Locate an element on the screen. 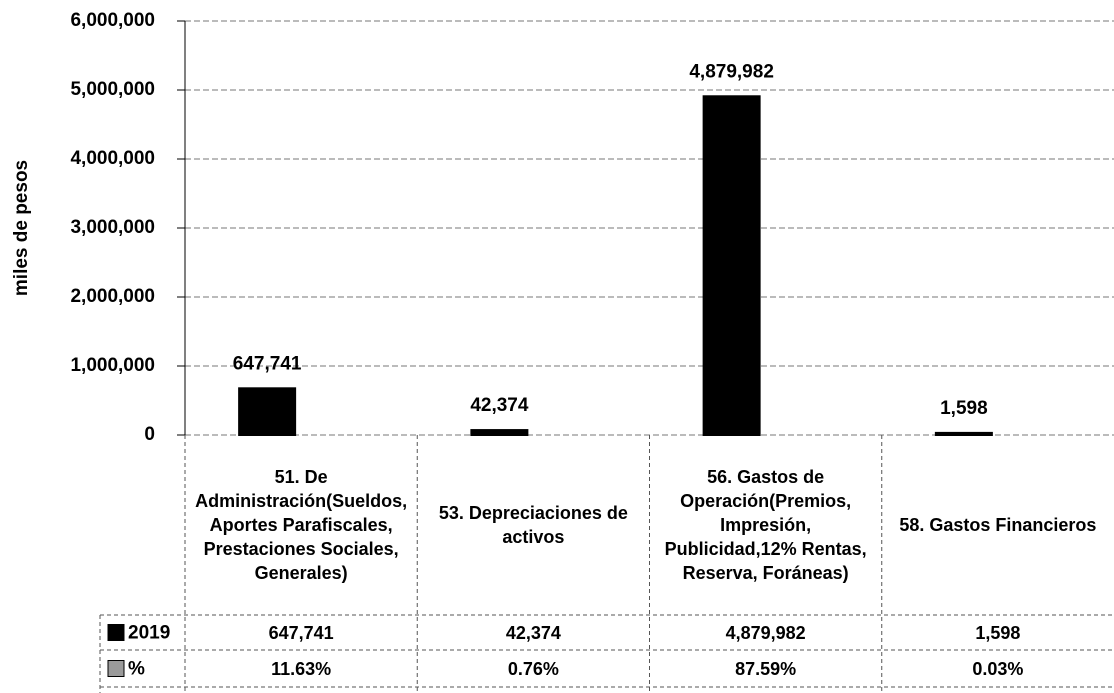 The height and width of the screenshot is (693, 1114). table-value: 87.59% is located at coordinates (766, 668).